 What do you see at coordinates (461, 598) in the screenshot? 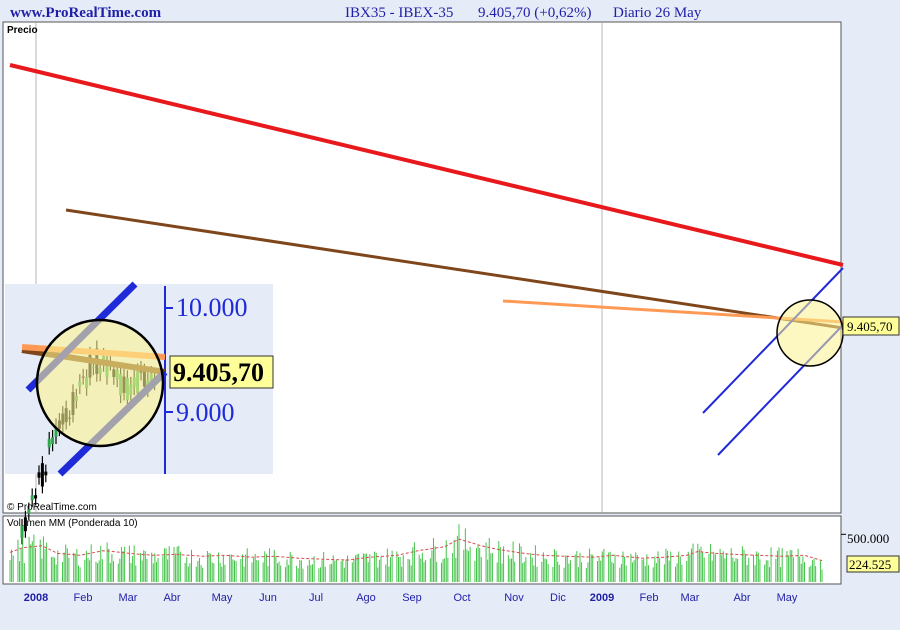
I see `time-label: Oct` at bounding box center [461, 598].